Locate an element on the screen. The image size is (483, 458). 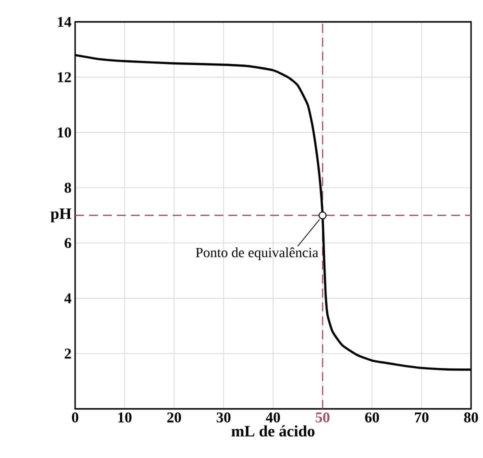
y-axis-title: pH is located at coordinates (61, 215).